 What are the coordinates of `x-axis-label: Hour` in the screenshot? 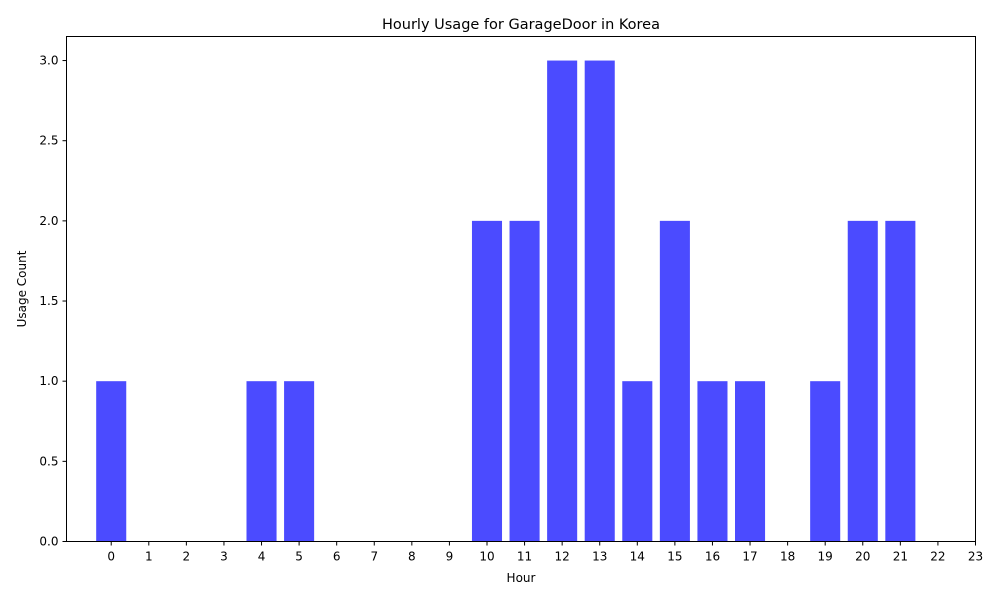 It's located at (521, 578).